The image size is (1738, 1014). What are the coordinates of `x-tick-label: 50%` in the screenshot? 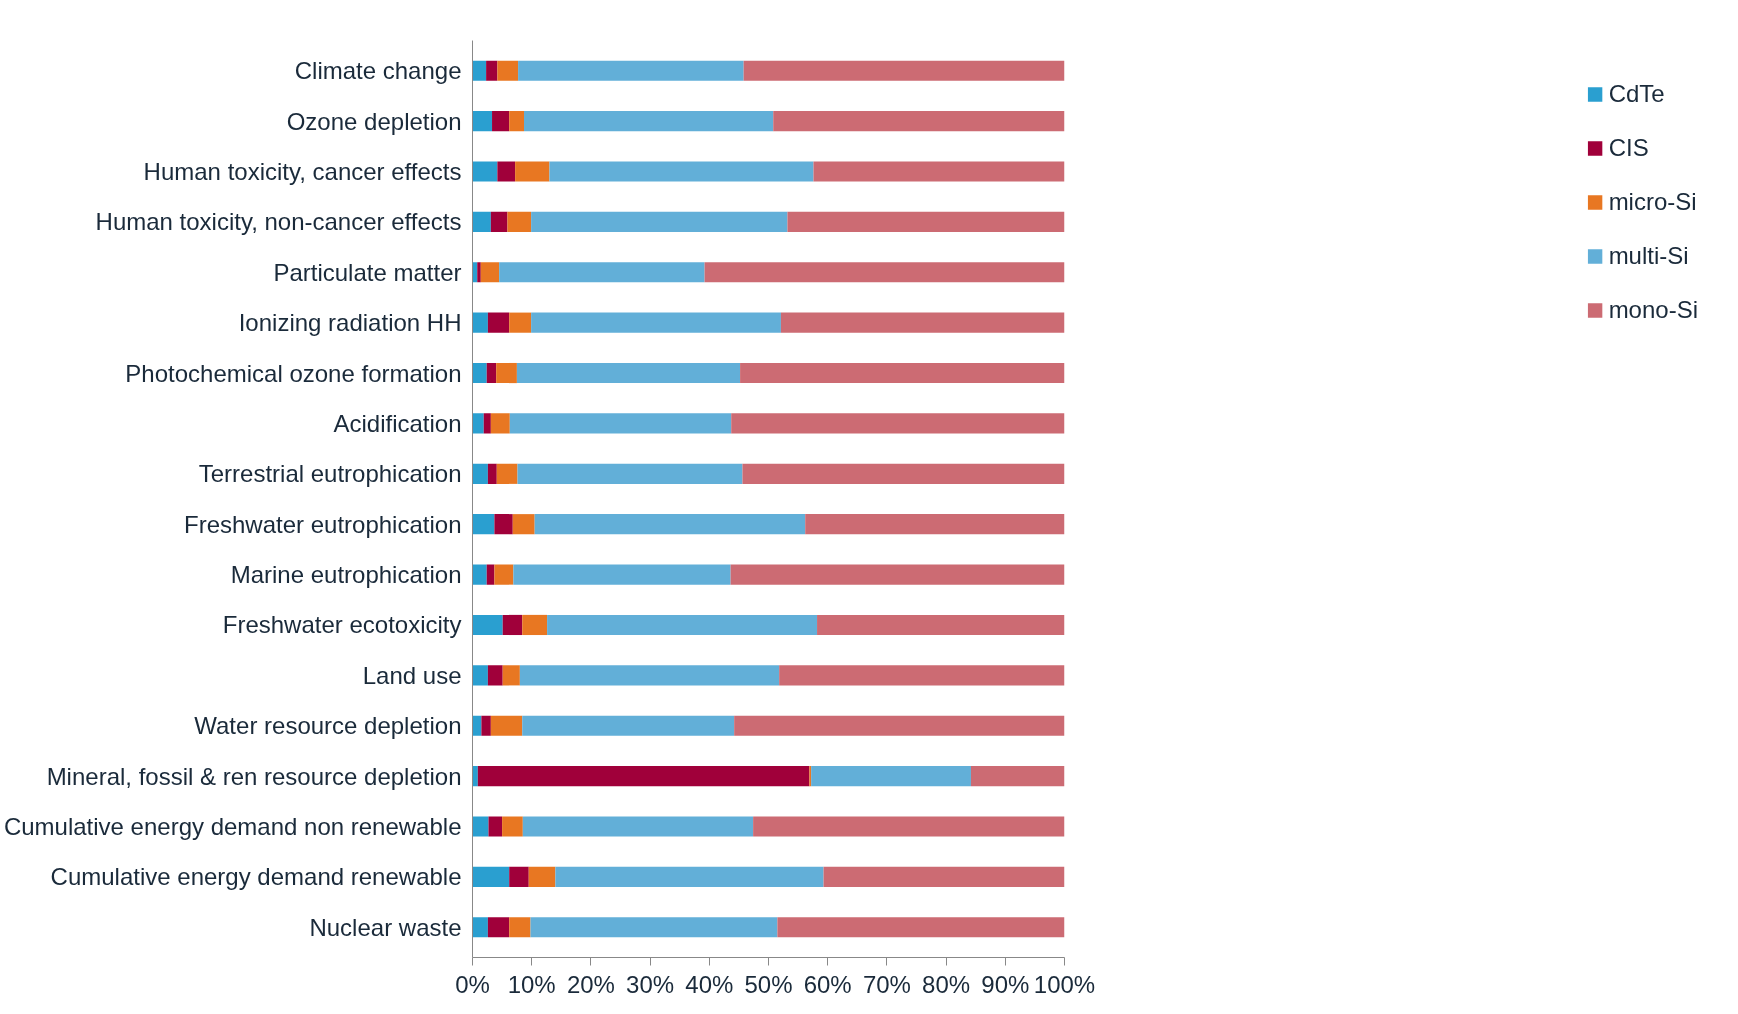 It's located at (768, 984).